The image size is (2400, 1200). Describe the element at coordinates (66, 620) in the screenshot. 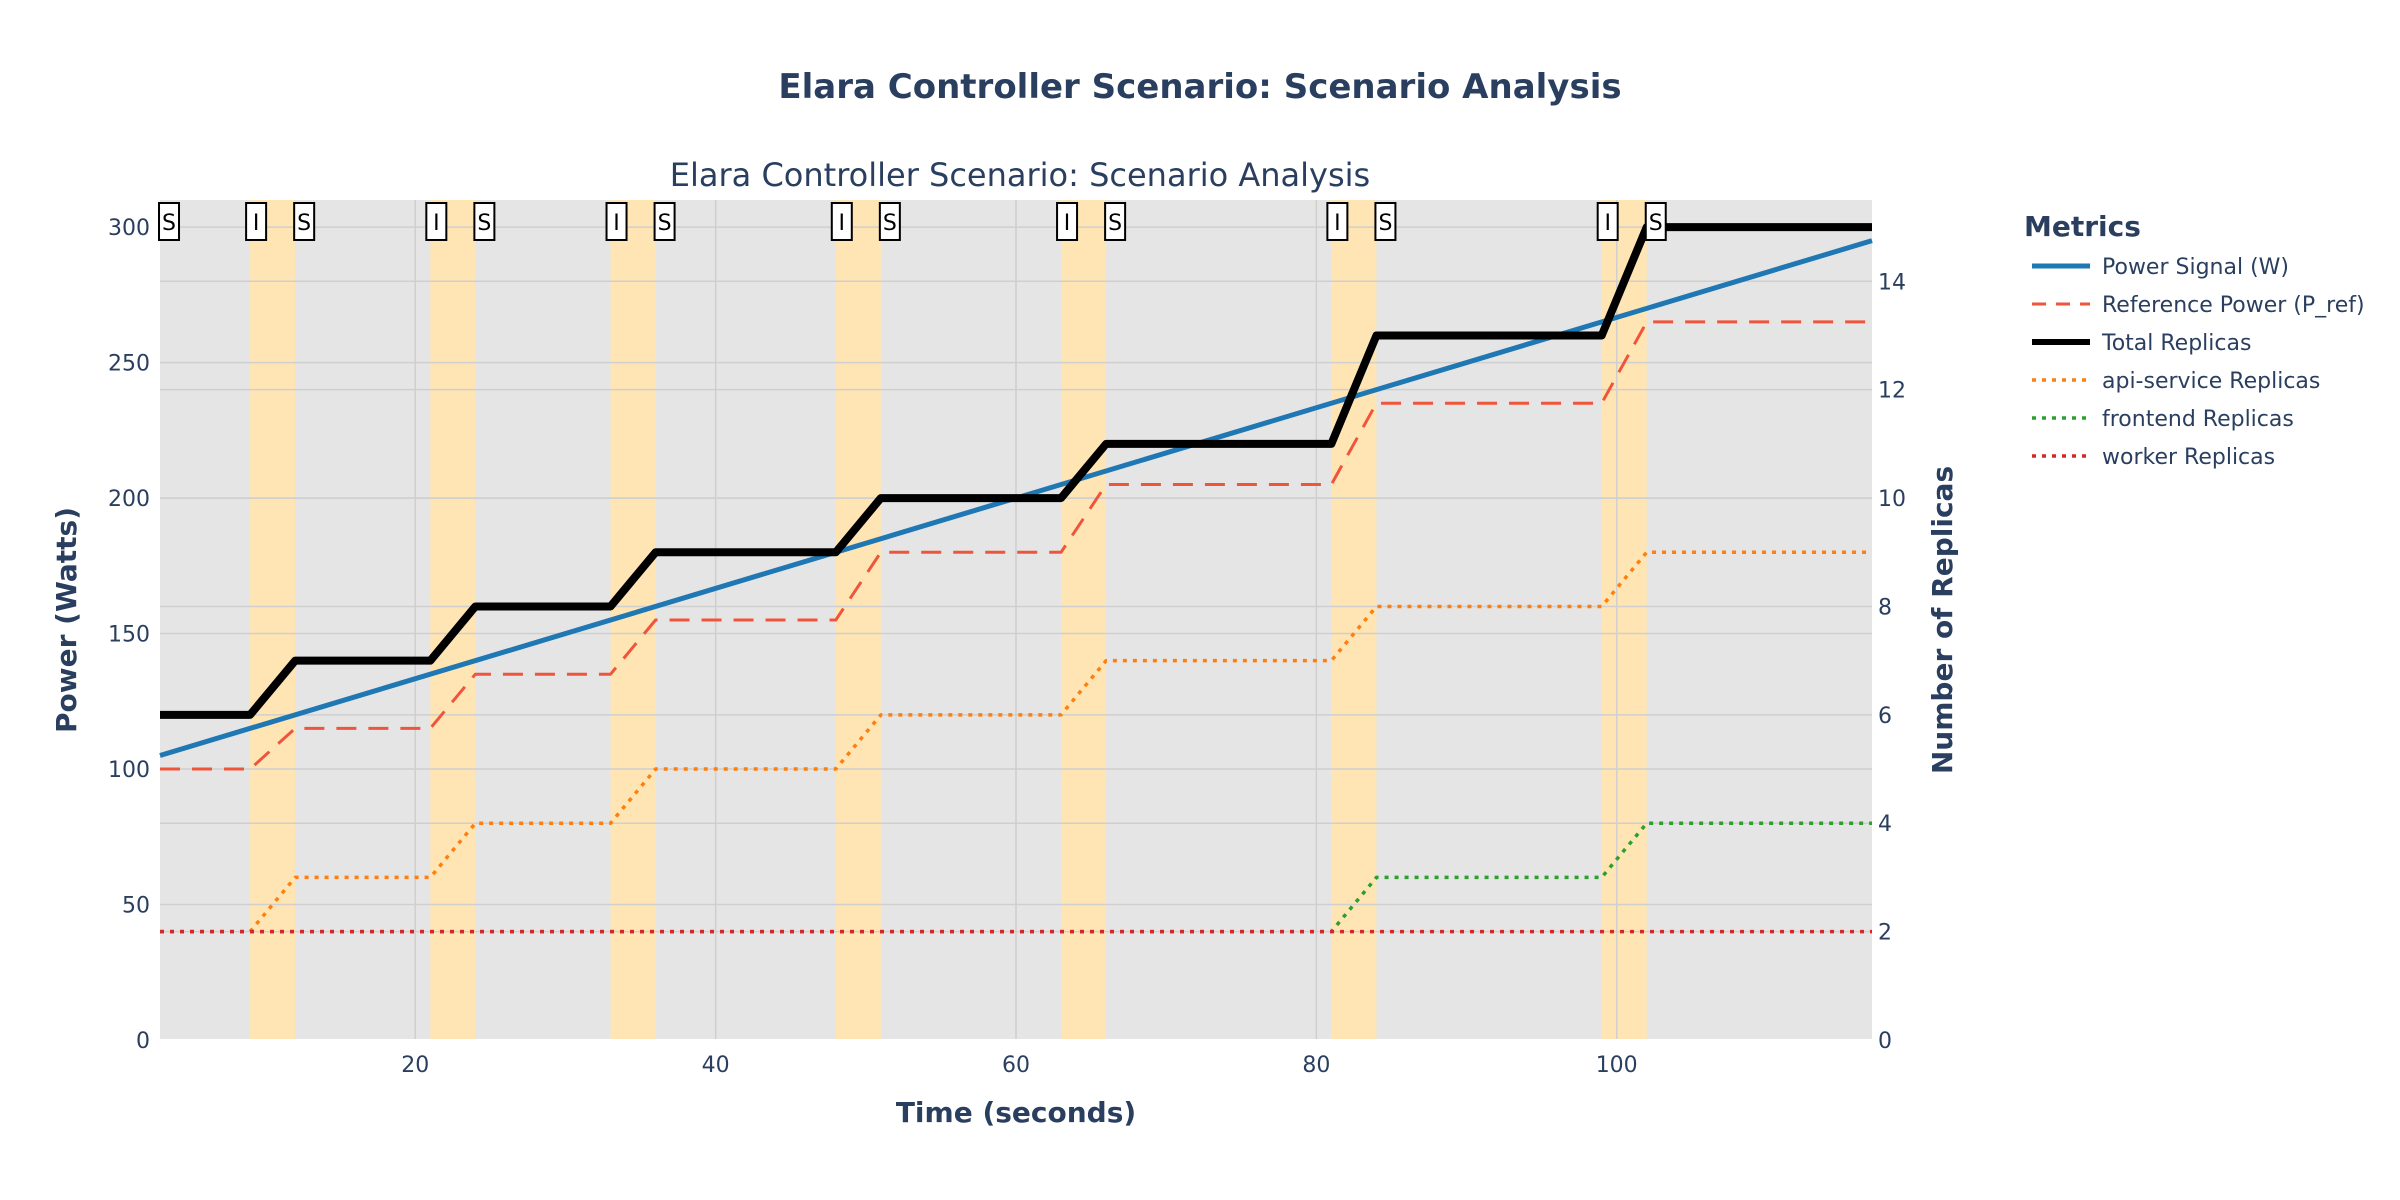

I see `y-axis-title: Power (Watts)` at that location.